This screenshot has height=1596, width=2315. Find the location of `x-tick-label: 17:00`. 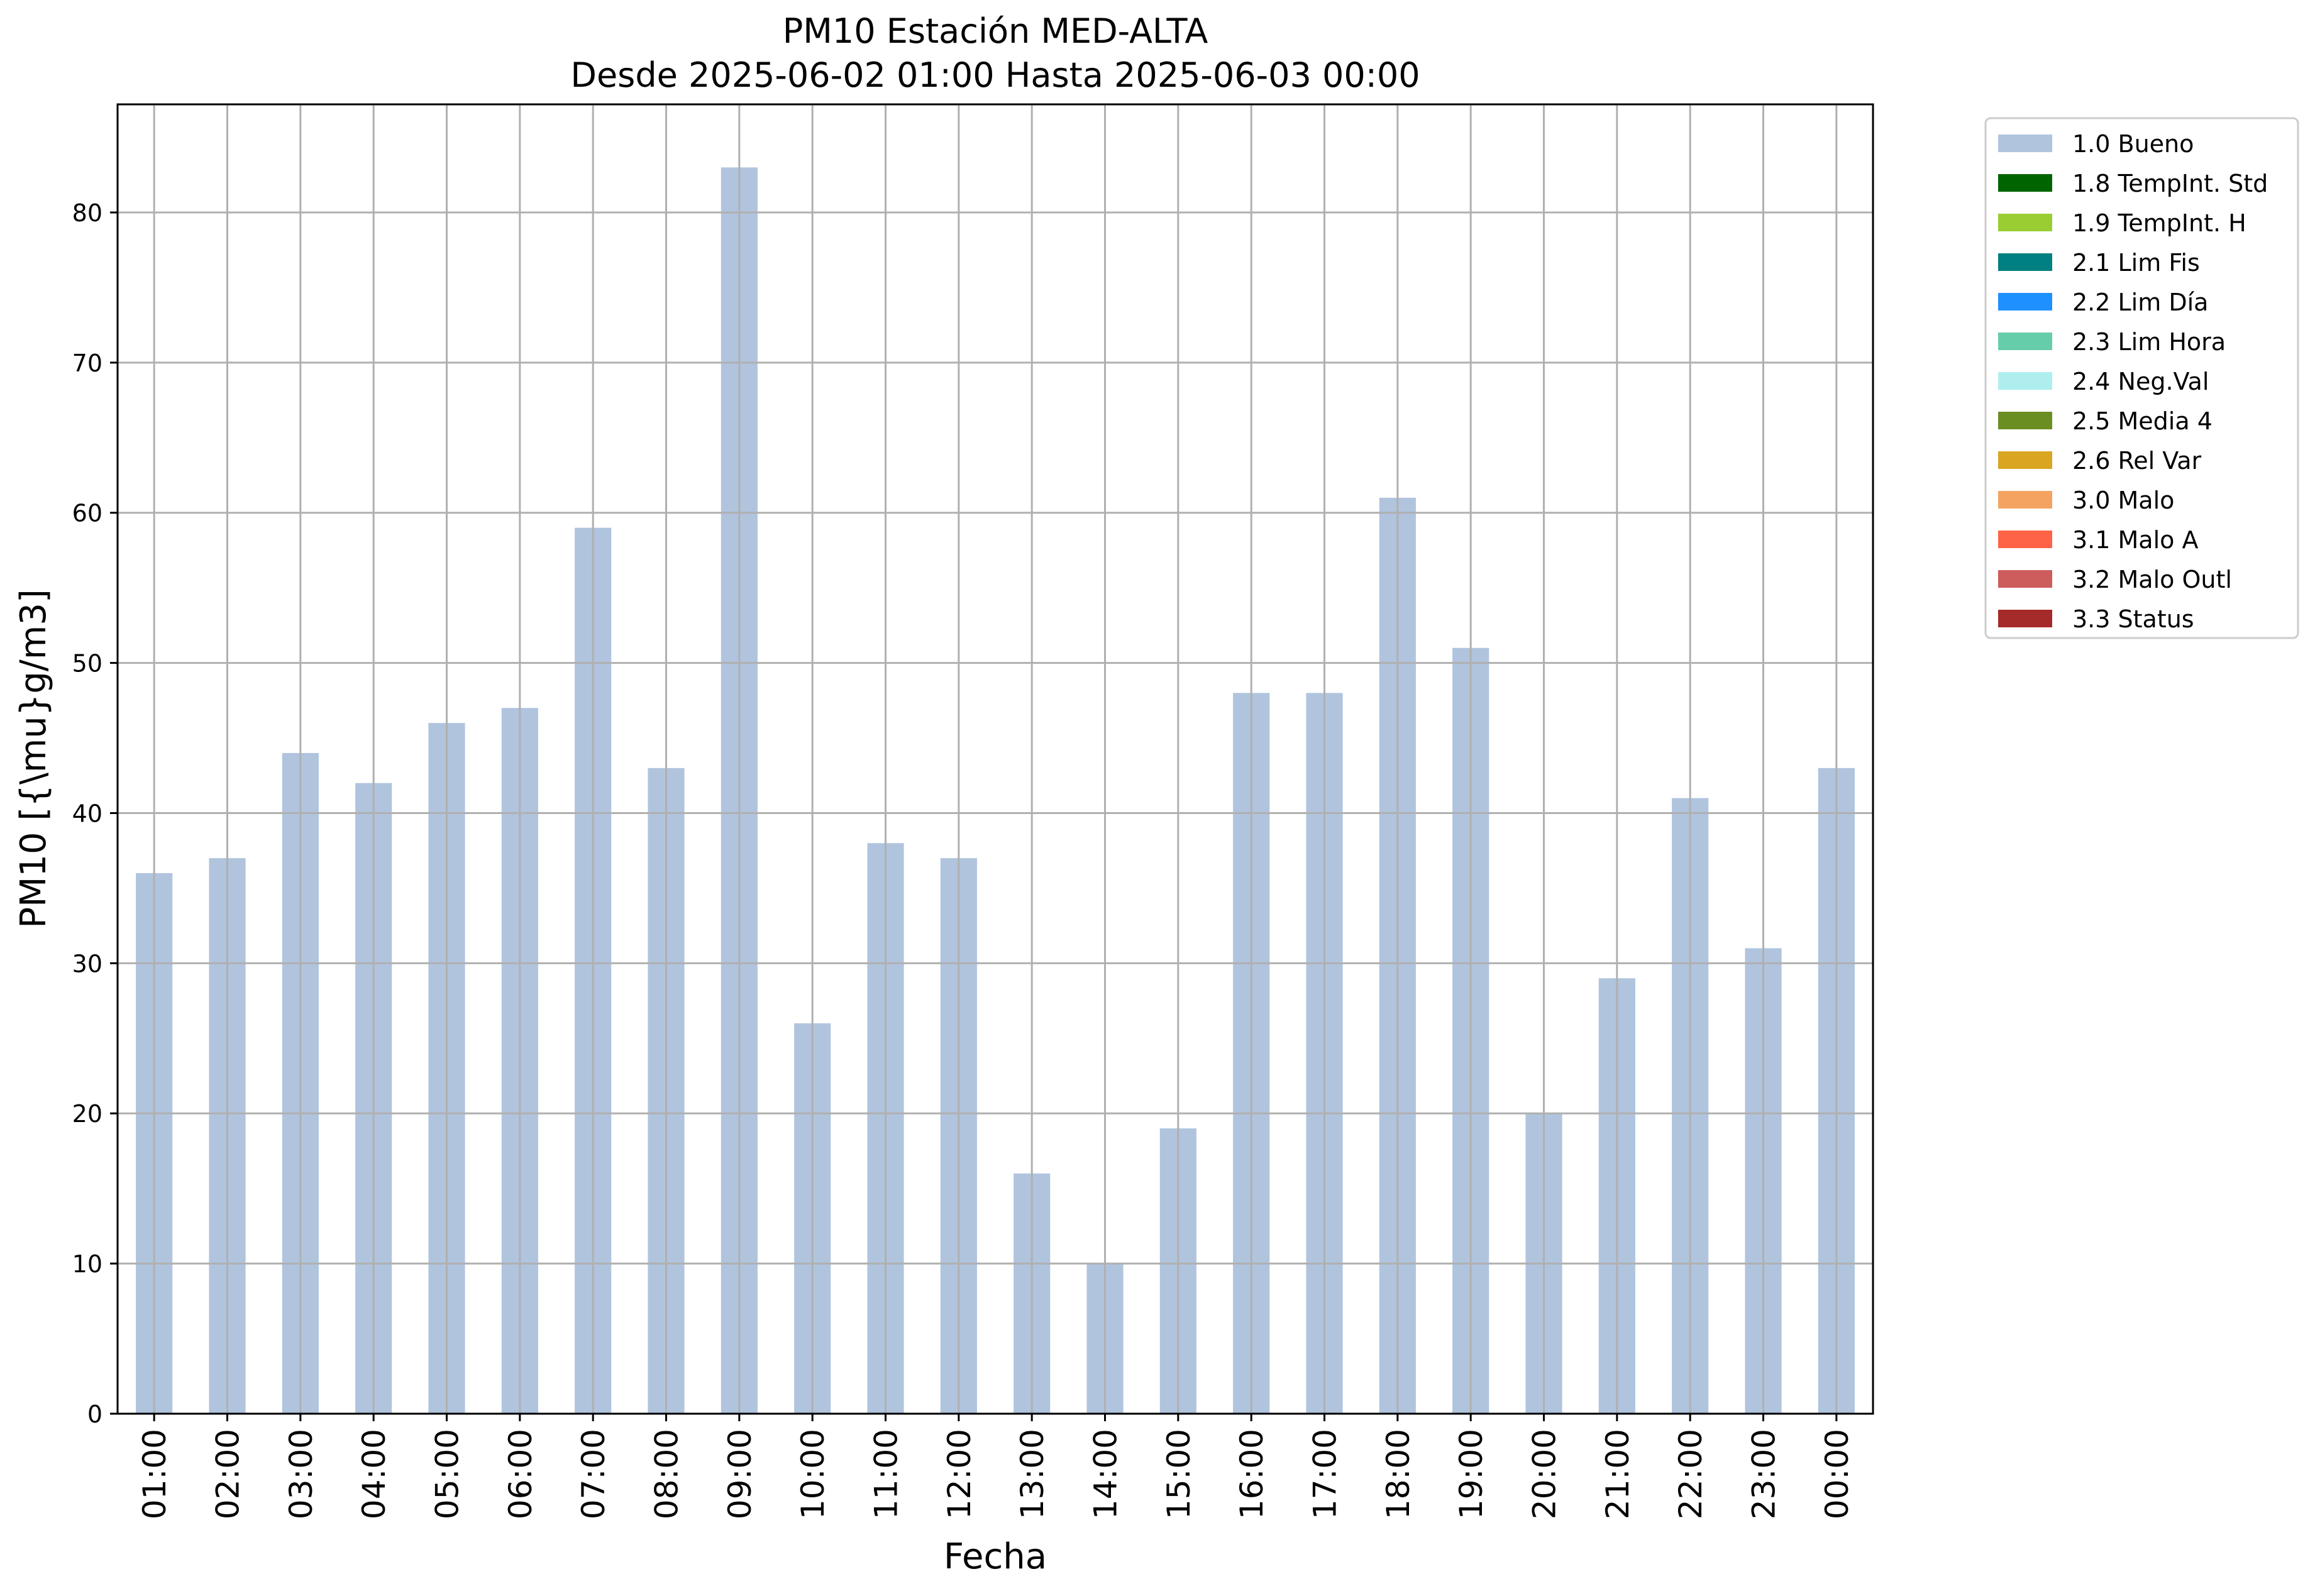

x-tick-label: 17:00 is located at coordinates (1325, 1474).